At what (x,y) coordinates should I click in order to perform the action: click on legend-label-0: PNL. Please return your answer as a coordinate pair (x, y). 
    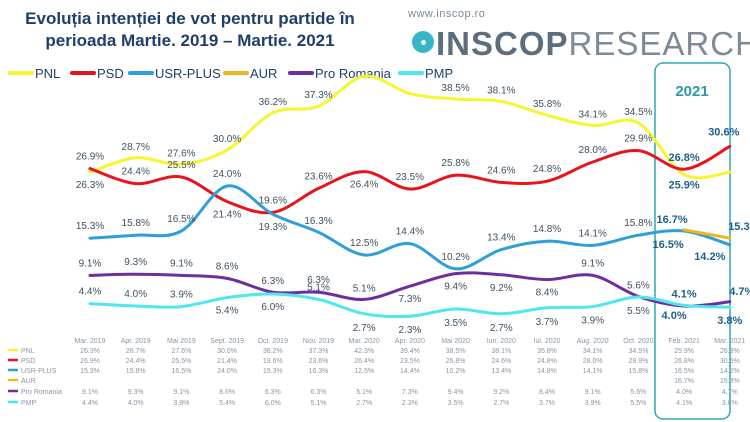
    Looking at the image, I should click on (47, 73).